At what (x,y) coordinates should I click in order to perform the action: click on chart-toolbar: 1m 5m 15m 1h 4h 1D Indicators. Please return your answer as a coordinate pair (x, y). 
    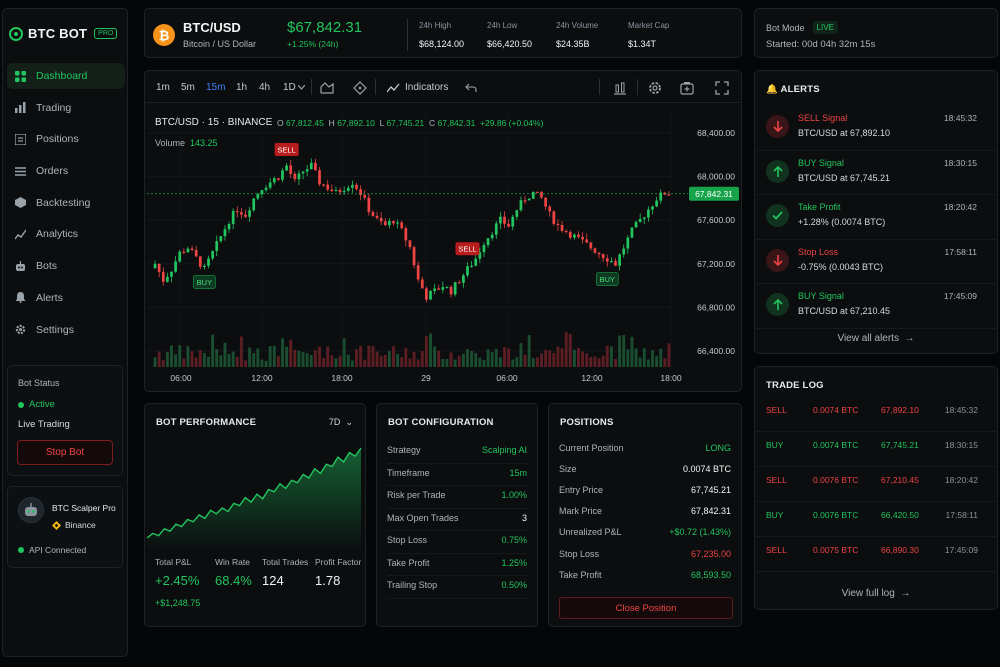
    Looking at the image, I should click on (443, 87).